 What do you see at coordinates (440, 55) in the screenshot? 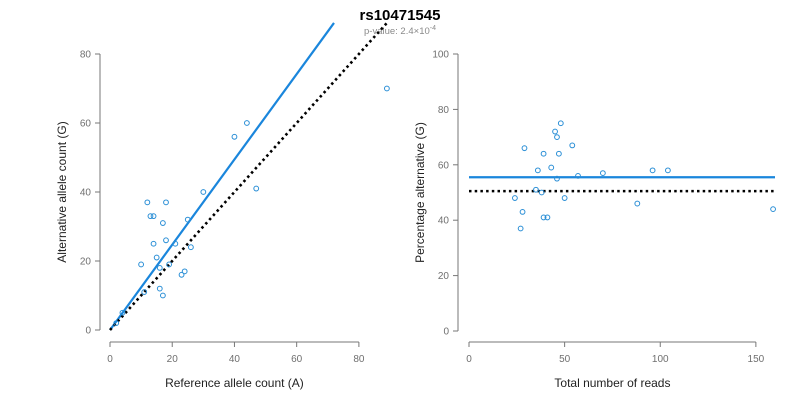
I see `y-tick-label: 100` at bounding box center [440, 55].